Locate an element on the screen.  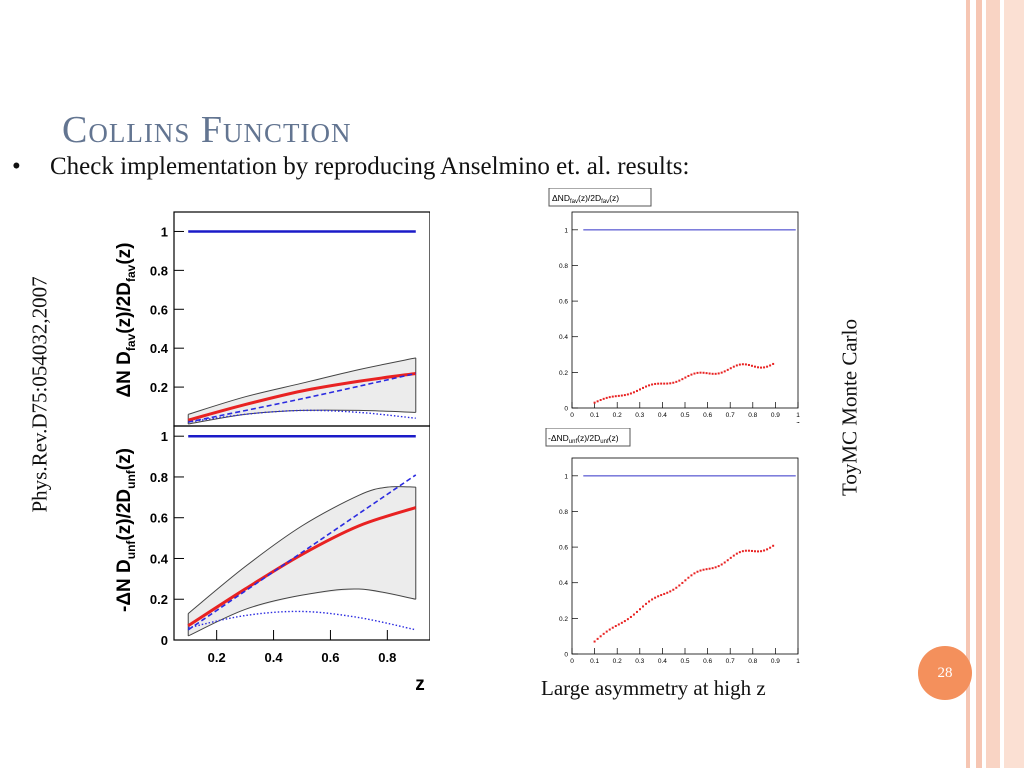
plot-frame is located at coordinates (301, 533).